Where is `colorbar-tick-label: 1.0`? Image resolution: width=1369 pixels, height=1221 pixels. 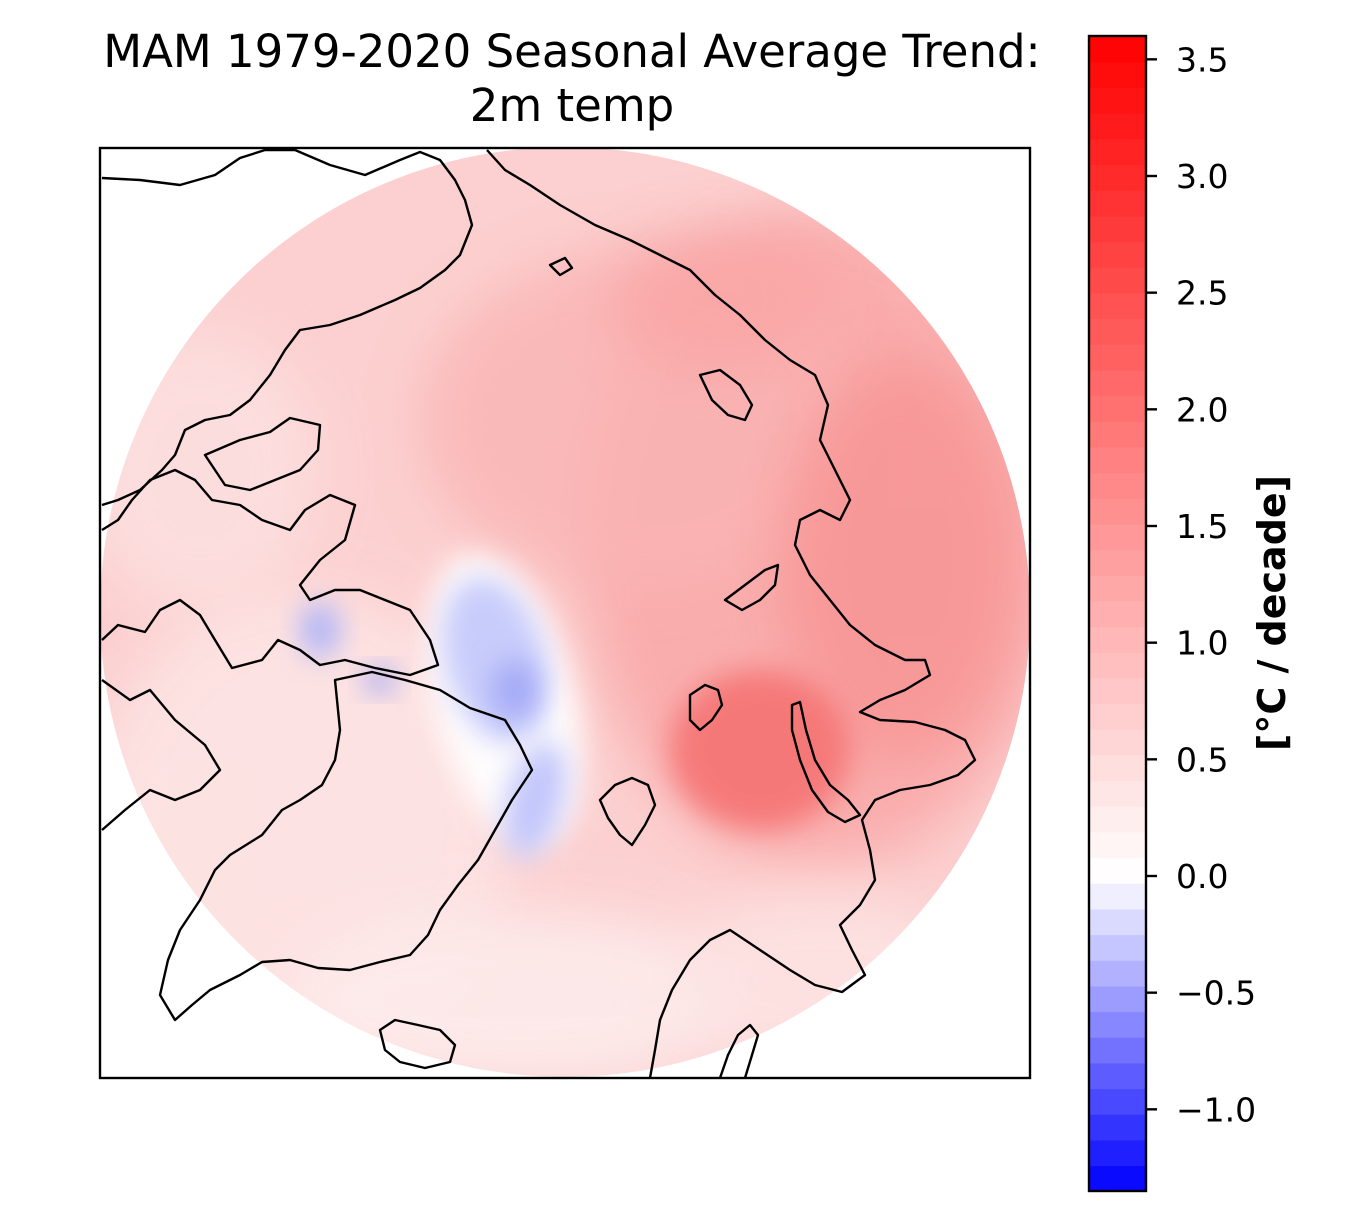 colorbar-tick-label: 1.0 is located at coordinates (1202, 643).